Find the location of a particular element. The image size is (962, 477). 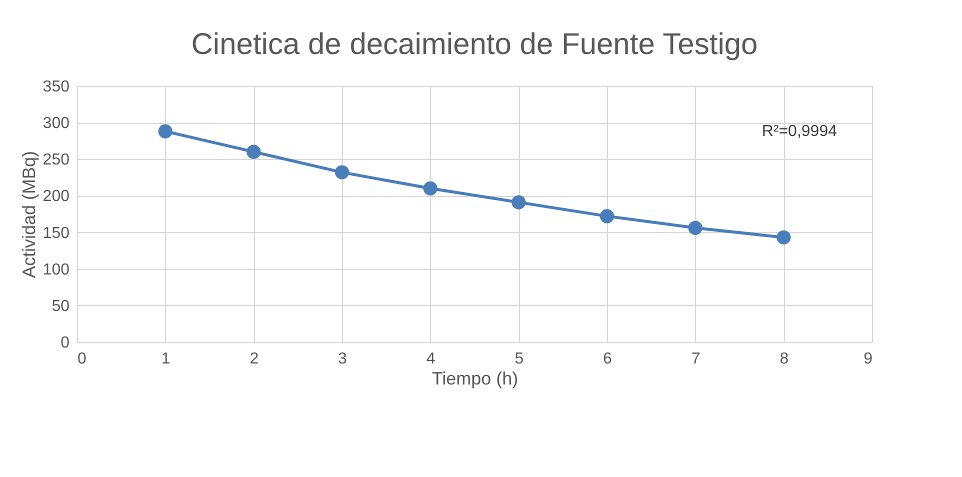

y-tick-label: 350 is located at coordinates (56, 87).